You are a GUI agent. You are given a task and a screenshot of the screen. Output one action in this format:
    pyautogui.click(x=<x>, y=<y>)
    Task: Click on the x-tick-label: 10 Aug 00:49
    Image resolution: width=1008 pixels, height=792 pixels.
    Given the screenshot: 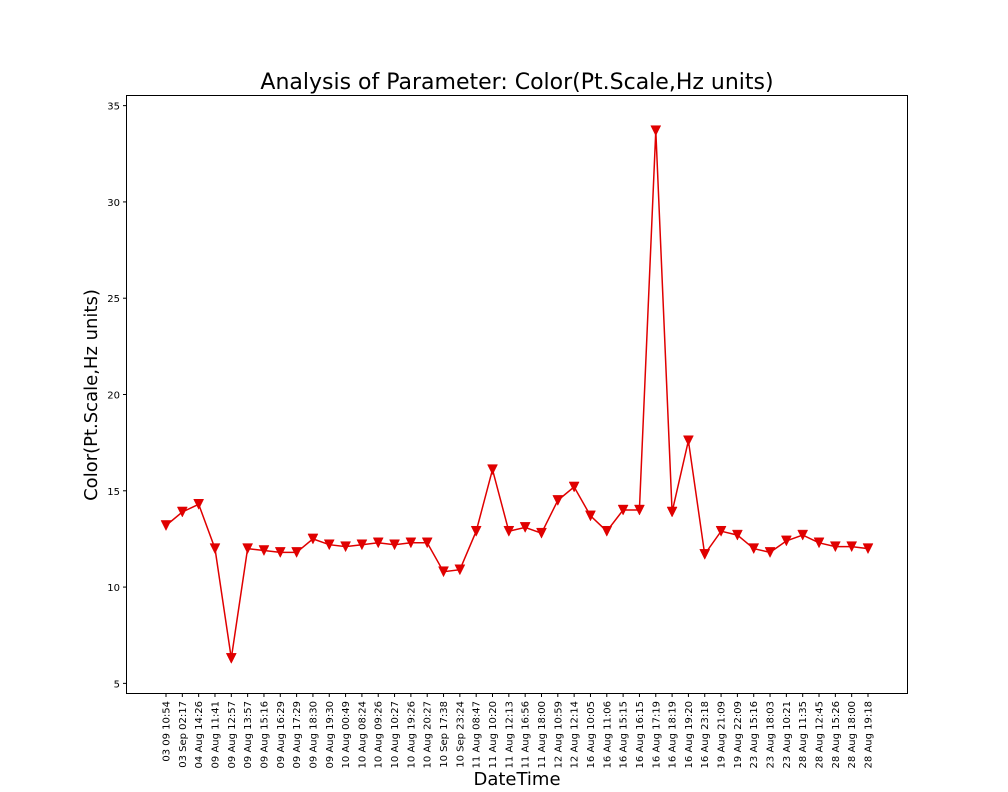 What is the action you would take?
    pyautogui.click(x=346, y=734)
    